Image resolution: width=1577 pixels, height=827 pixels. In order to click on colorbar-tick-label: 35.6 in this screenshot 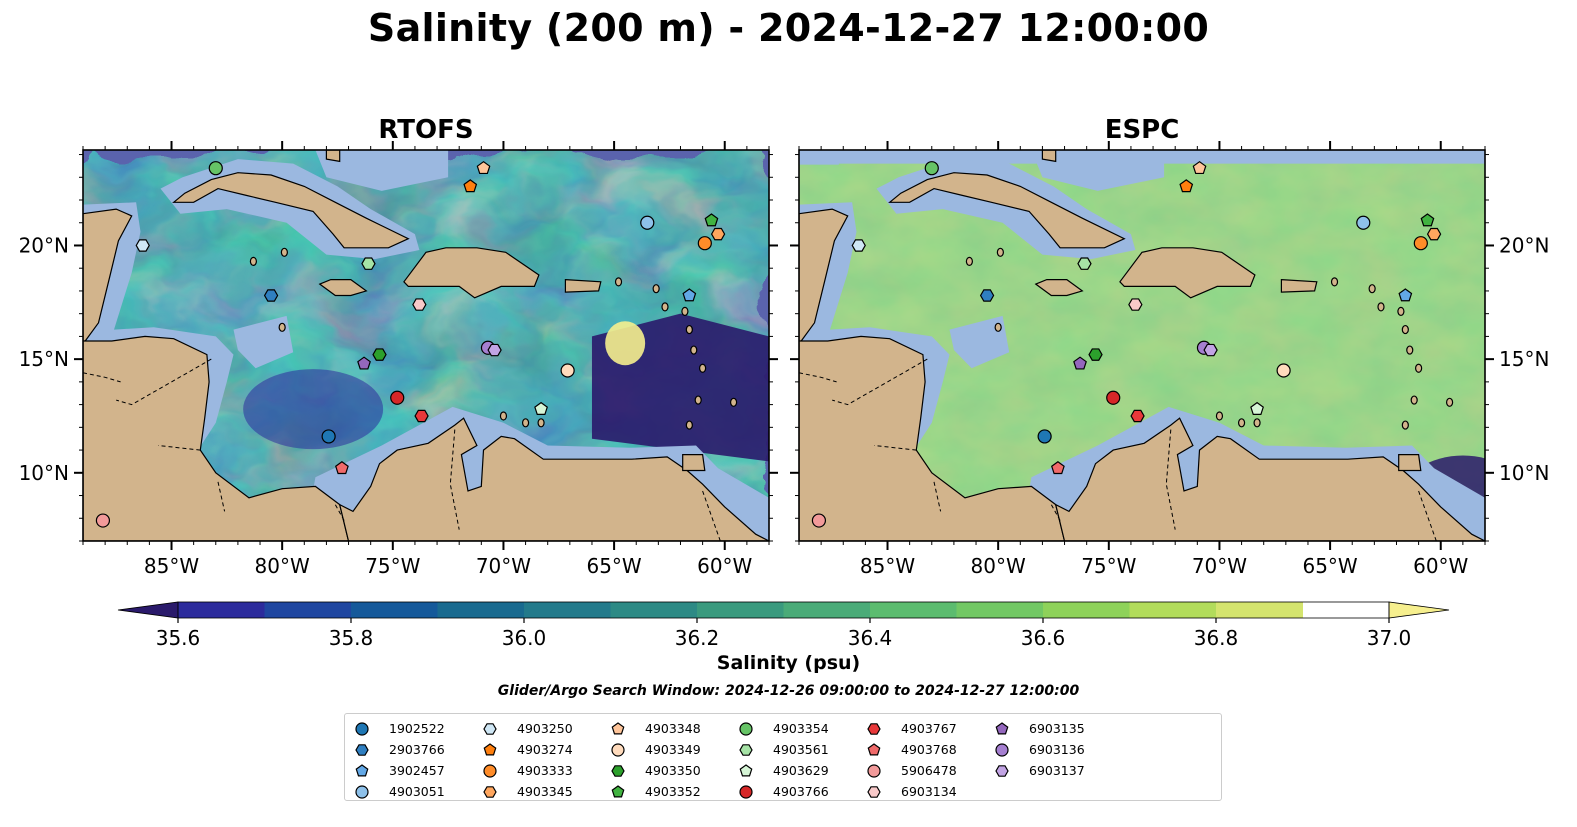, I will do `click(178, 638)`.